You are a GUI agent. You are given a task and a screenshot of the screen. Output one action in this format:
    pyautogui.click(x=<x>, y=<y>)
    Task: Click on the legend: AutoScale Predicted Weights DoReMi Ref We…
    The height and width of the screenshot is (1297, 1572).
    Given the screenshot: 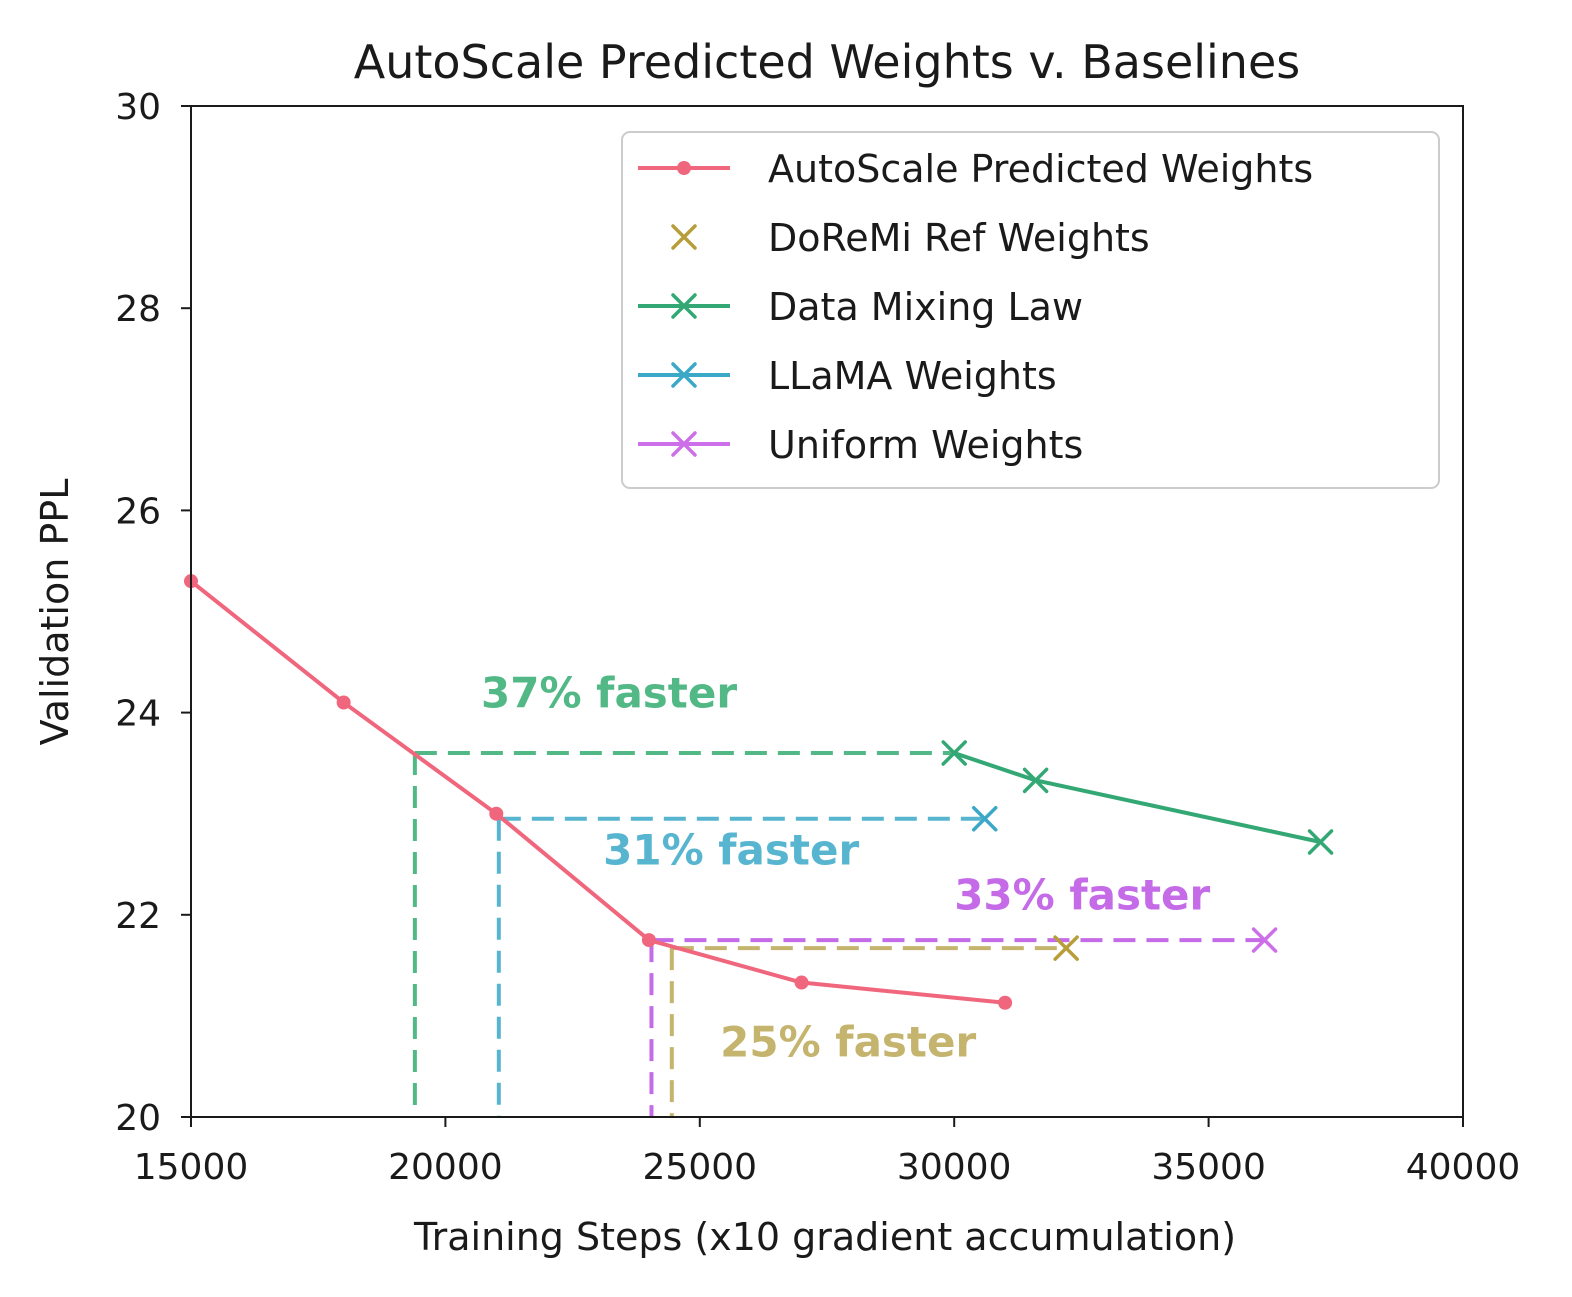 What is the action you would take?
    pyautogui.click(x=1030, y=310)
    